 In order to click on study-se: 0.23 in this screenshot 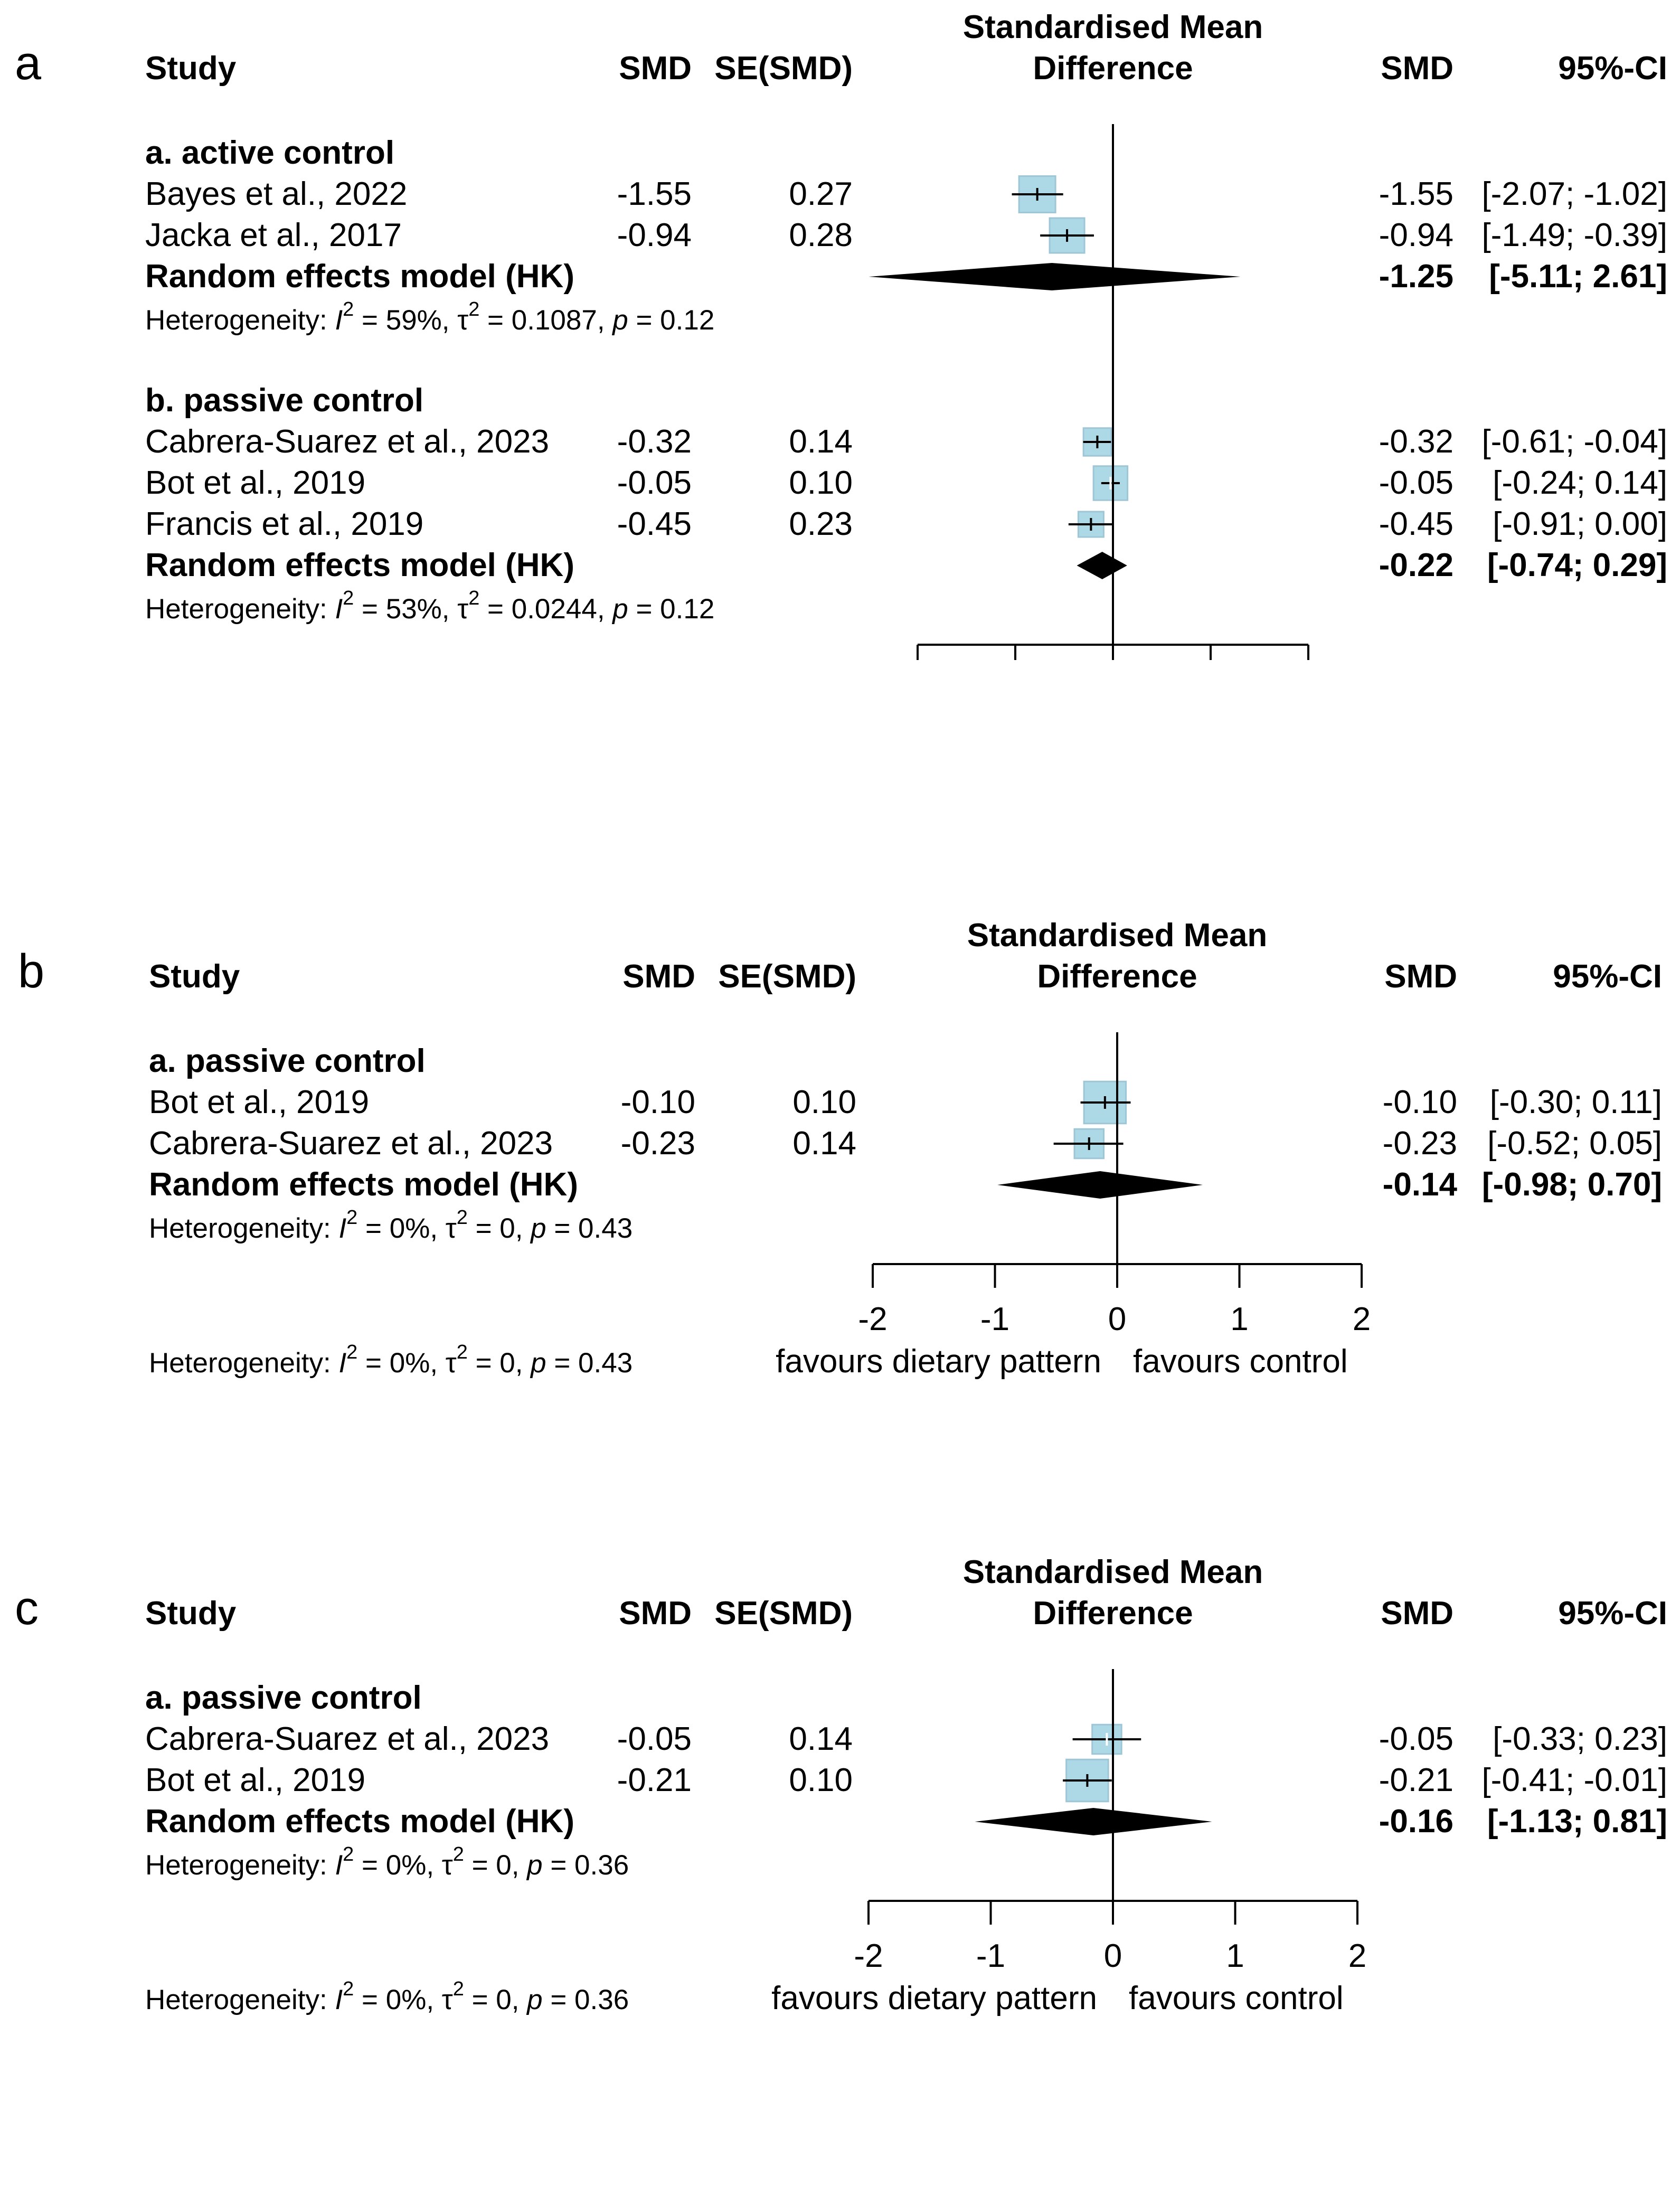, I will do `click(821, 524)`.